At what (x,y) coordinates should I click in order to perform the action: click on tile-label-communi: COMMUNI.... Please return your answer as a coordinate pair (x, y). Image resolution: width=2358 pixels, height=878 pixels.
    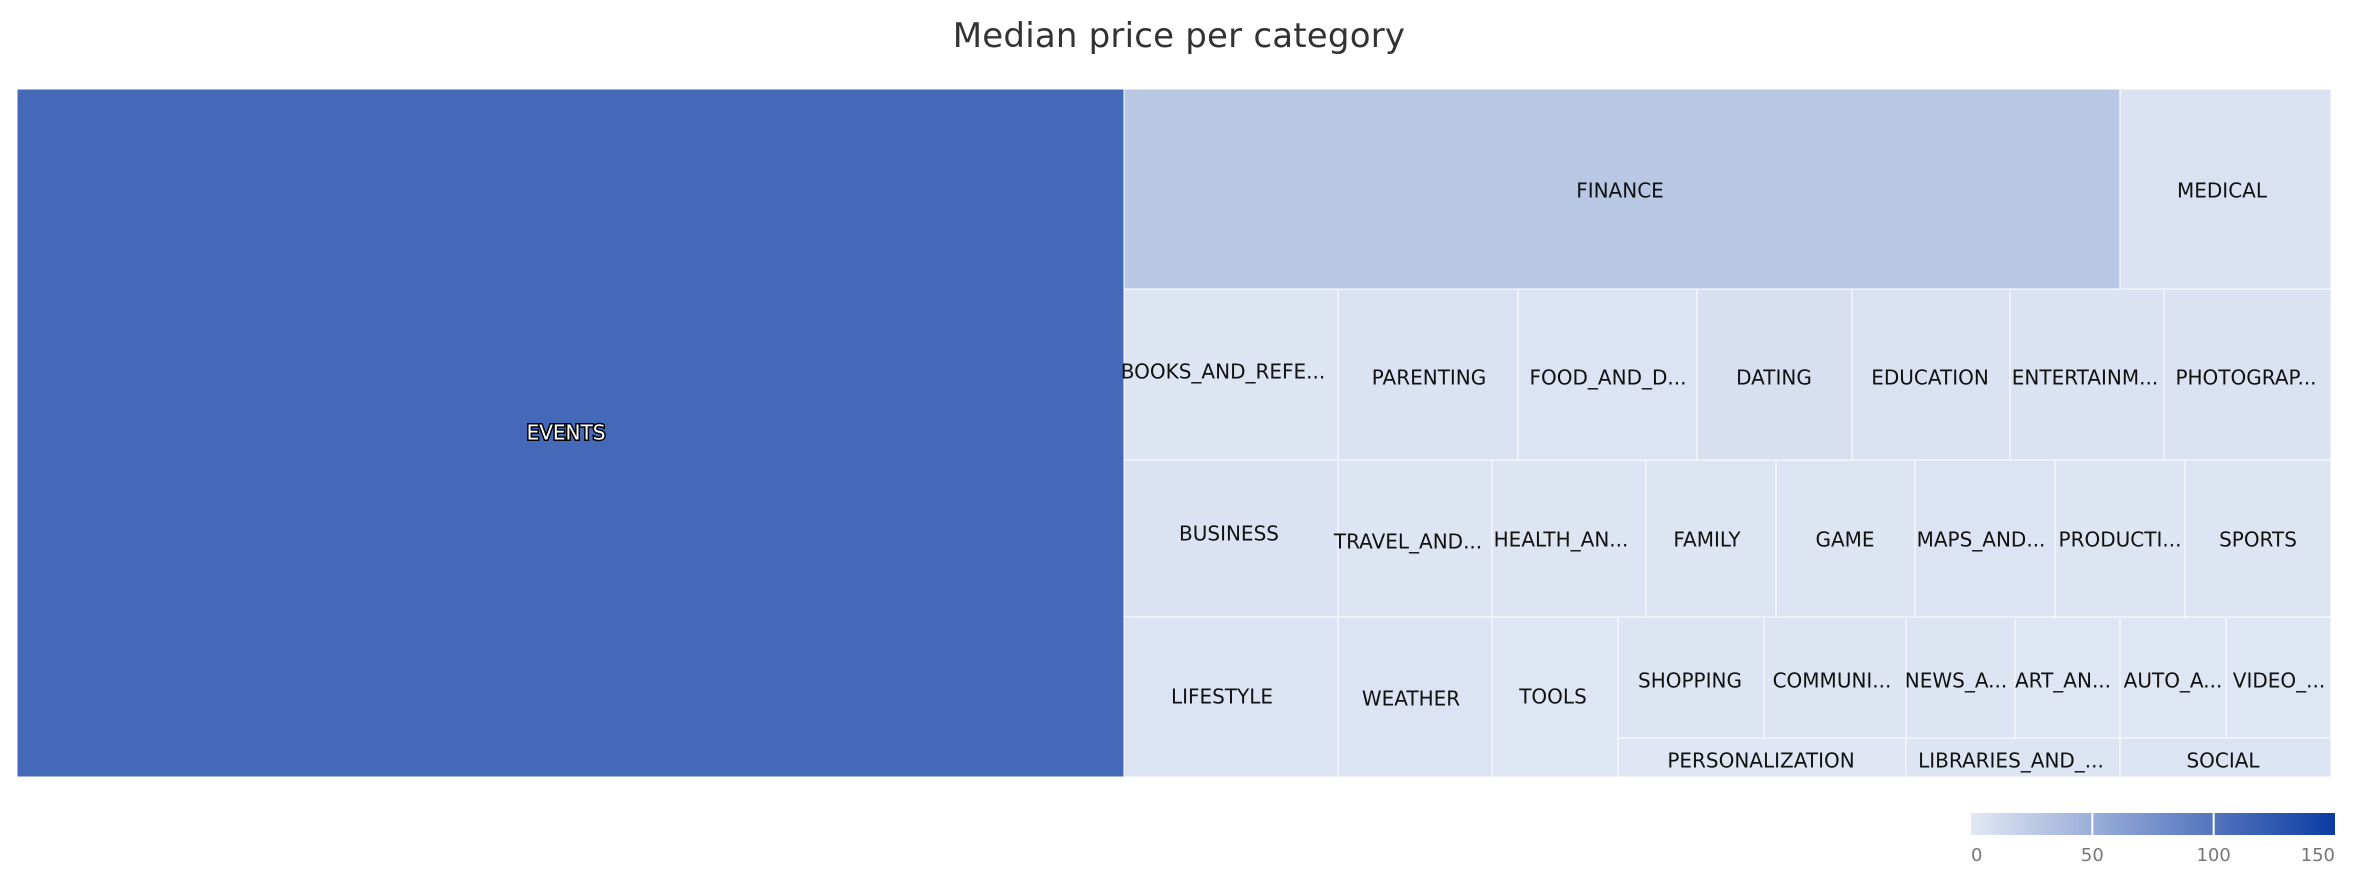
    Looking at the image, I should click on (1832, 681).